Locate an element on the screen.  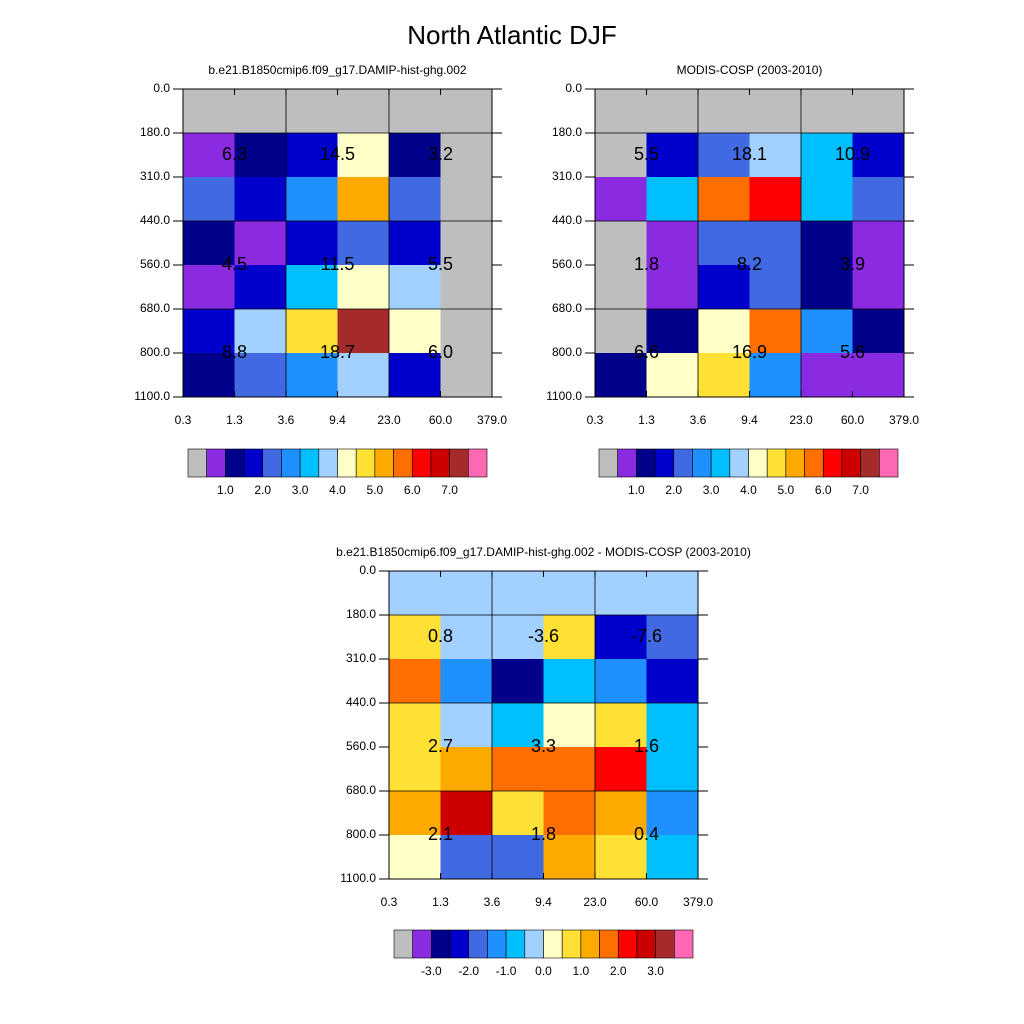
group-total: 0.4 is located at coordinates (646, 834).